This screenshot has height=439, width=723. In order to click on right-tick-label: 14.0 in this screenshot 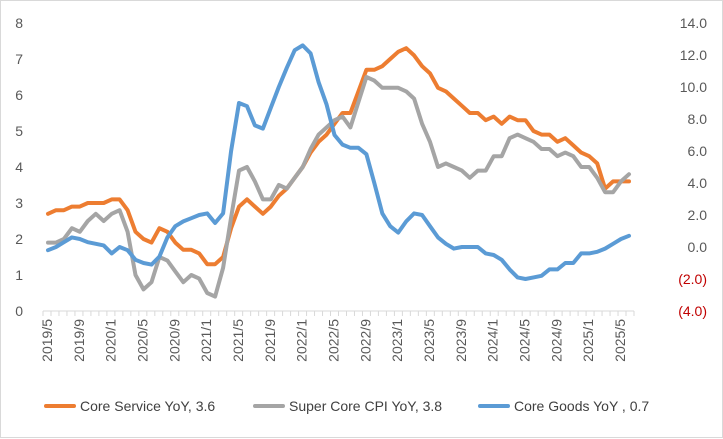, I will do `click(693, 23)`.